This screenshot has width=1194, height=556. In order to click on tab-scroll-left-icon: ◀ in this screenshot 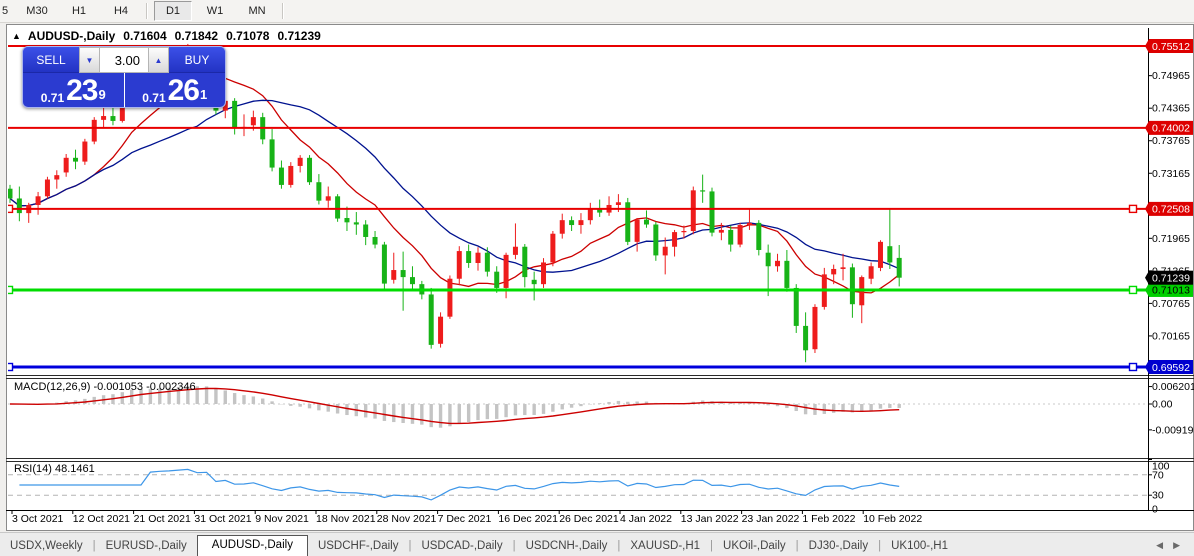, I will do `click(1160, 545)`.